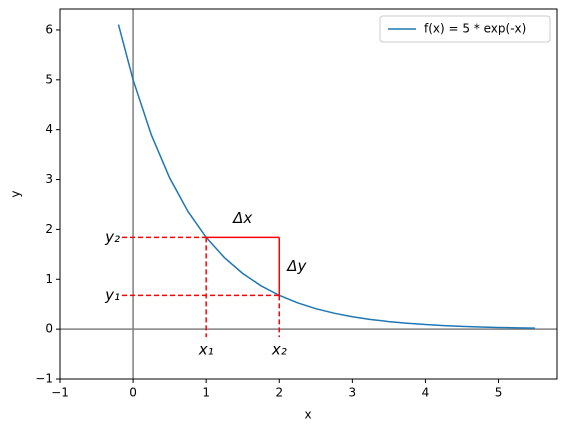  I want to click on x-tick-label: 0, so click(133, 393).